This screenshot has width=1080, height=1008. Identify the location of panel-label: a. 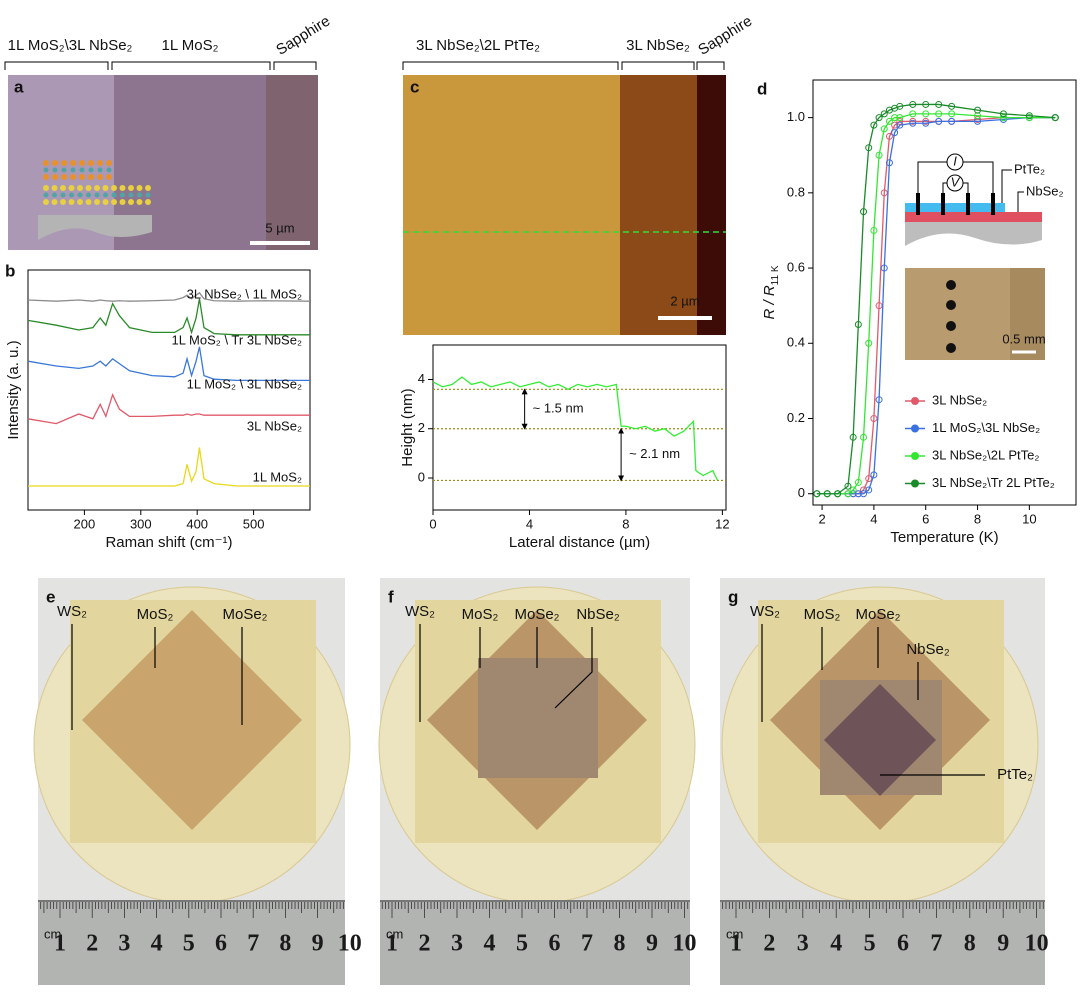
(19, 86).